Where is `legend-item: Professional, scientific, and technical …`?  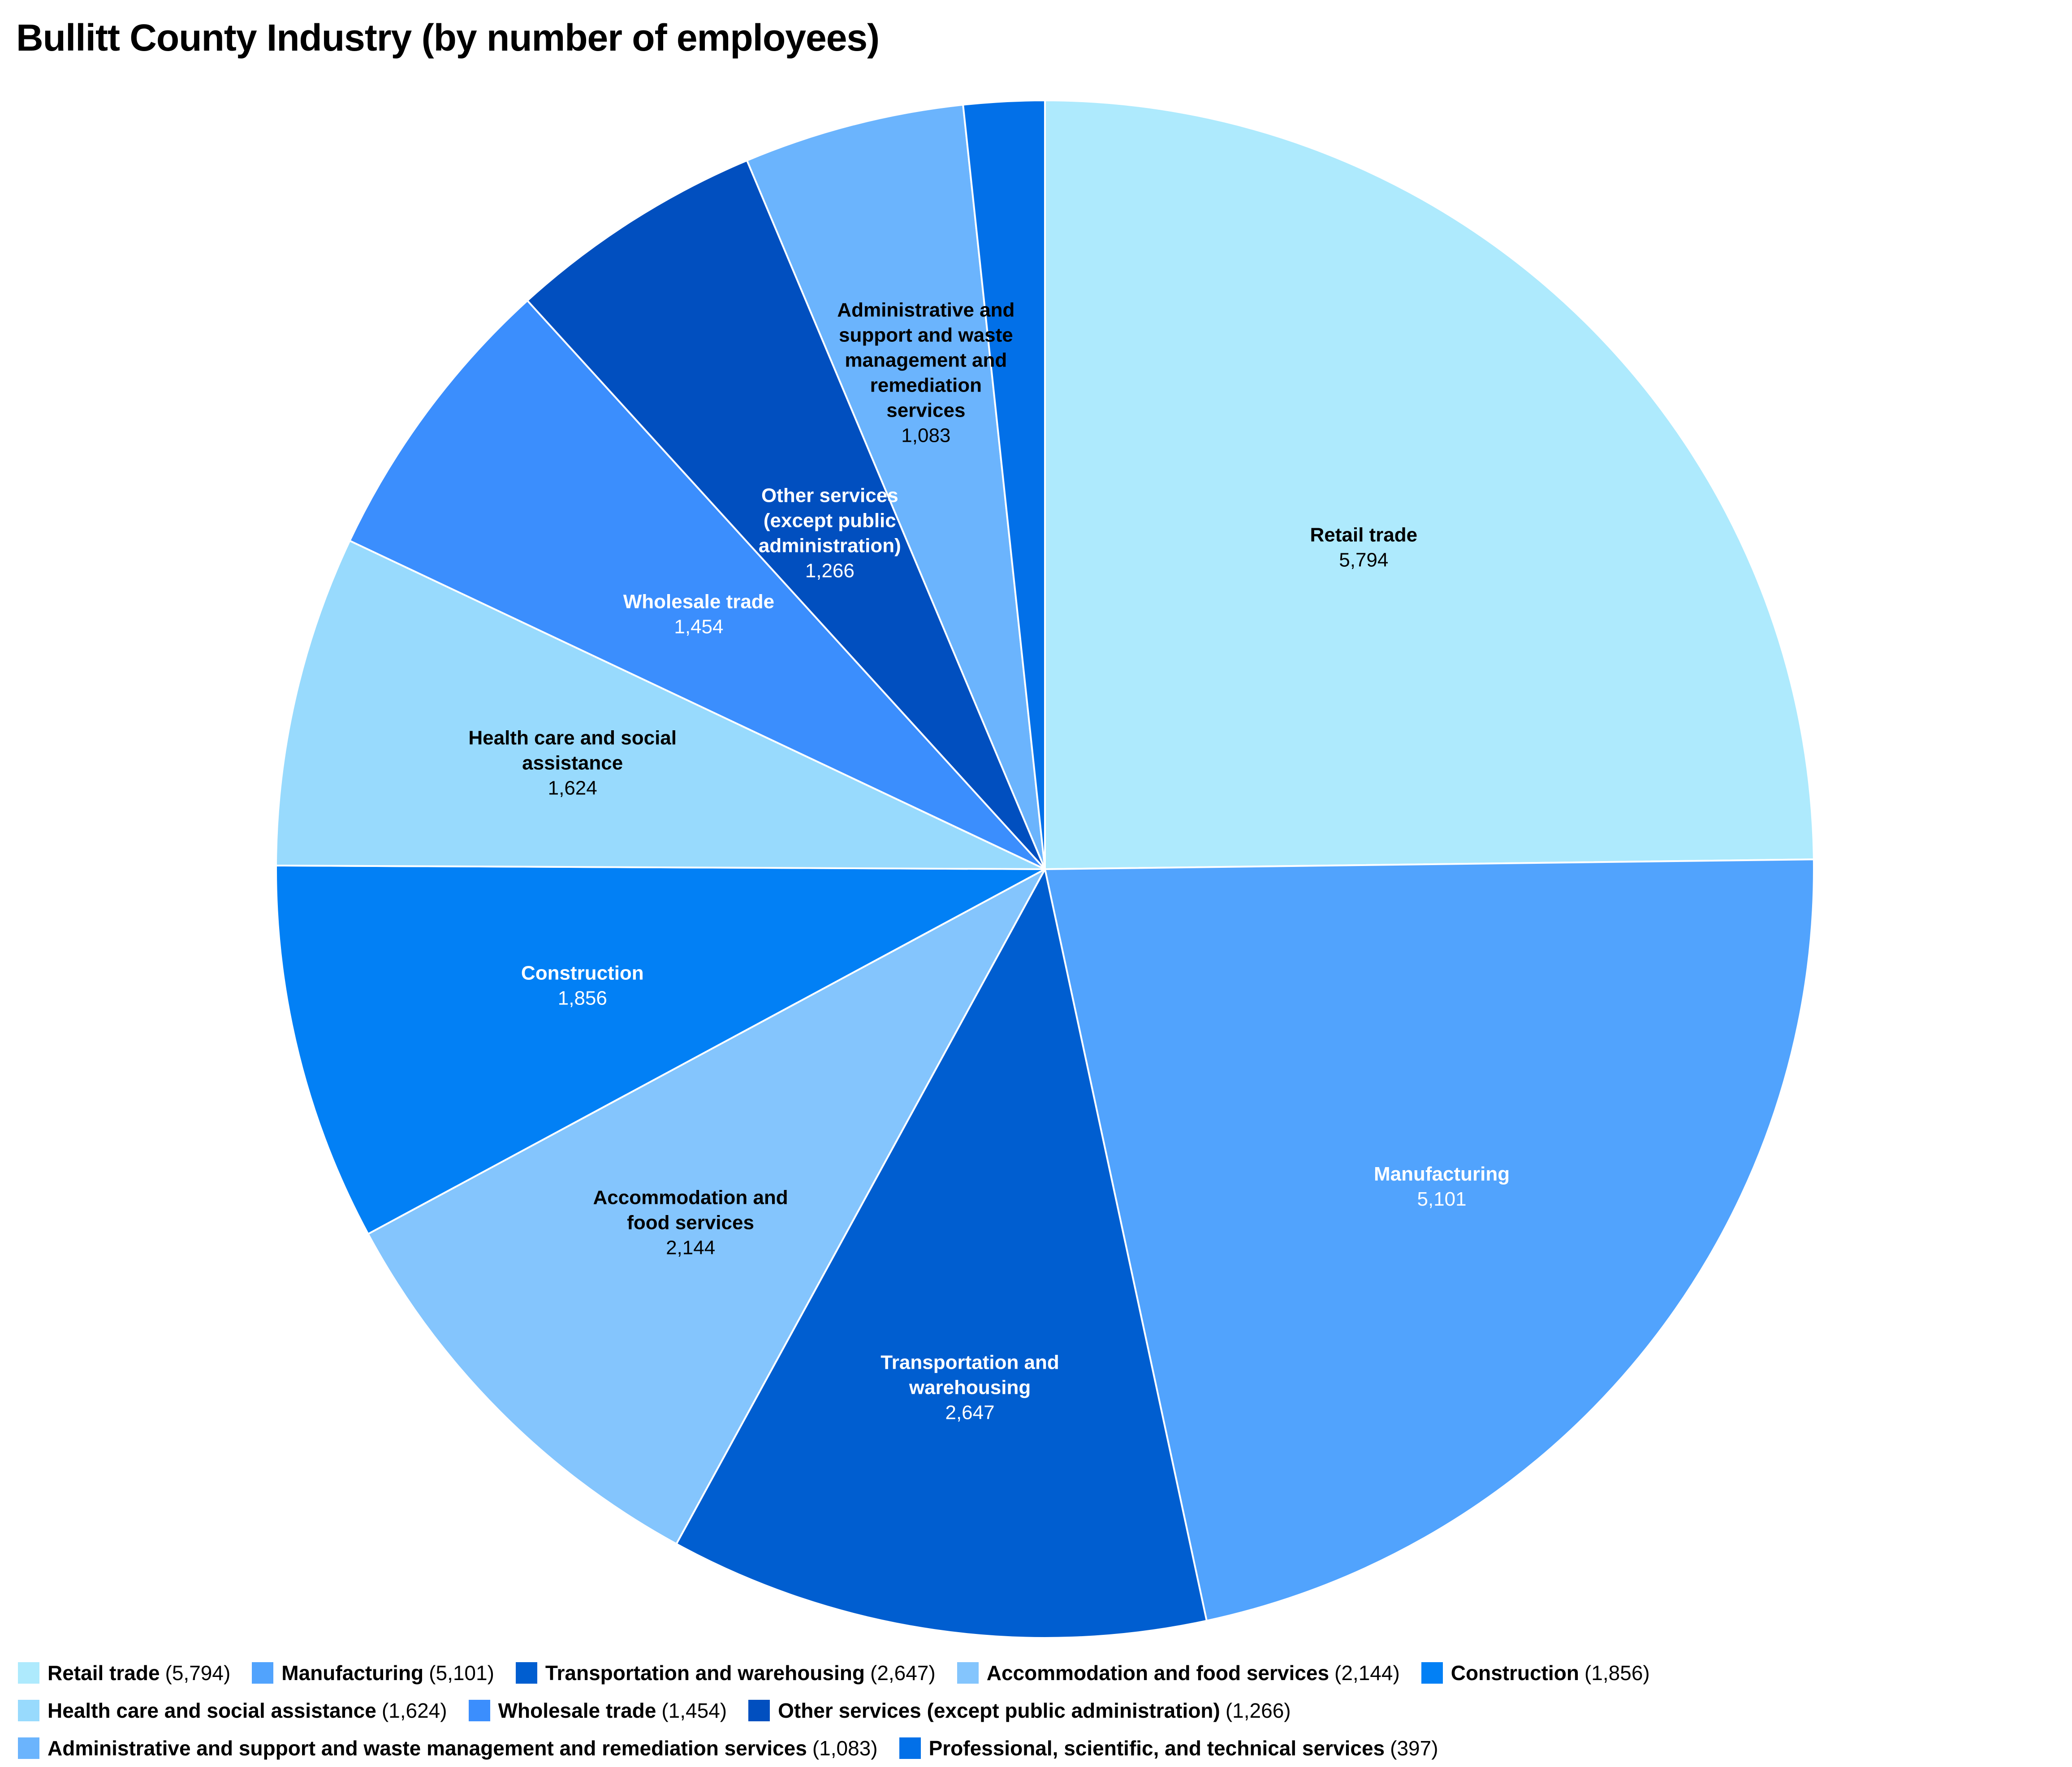 legend-item: Professional, scientific, and technical … is located at coordinates (1168, 1748).